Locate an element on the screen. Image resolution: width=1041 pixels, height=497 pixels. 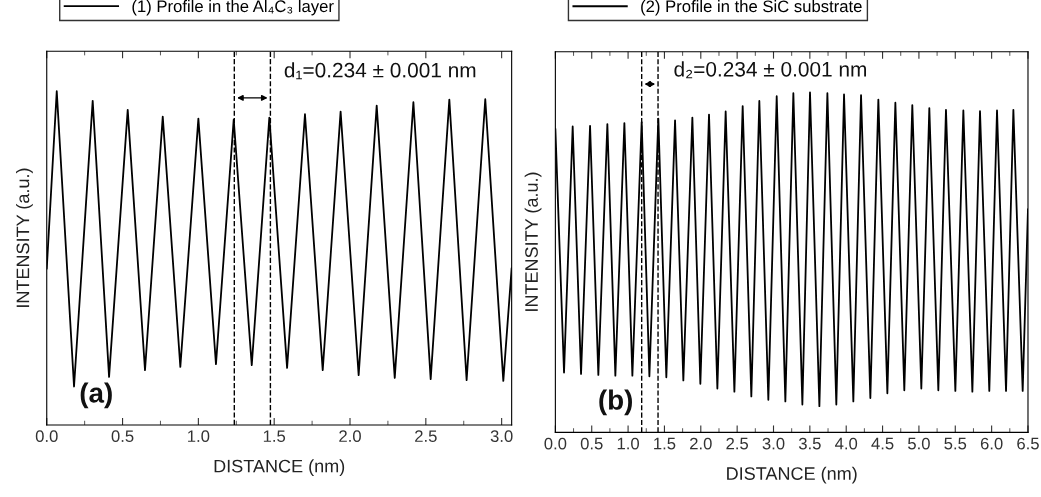
x-tick-label: 5.0 is located at coordinates (919, 443).